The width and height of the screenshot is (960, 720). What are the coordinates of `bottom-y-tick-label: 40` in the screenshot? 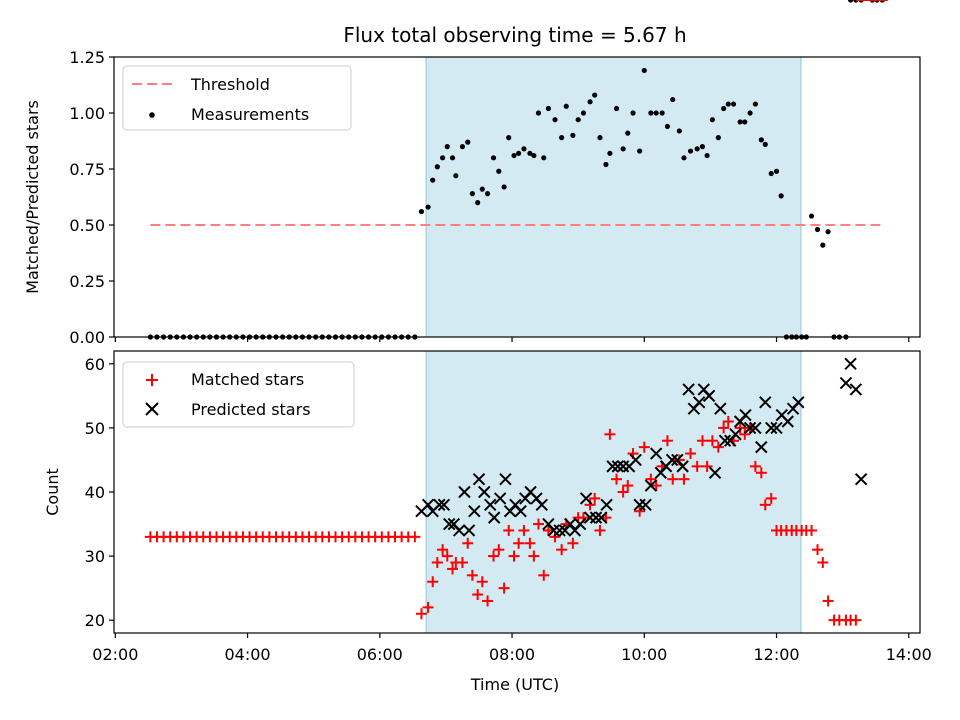 It's located at (95, 492).